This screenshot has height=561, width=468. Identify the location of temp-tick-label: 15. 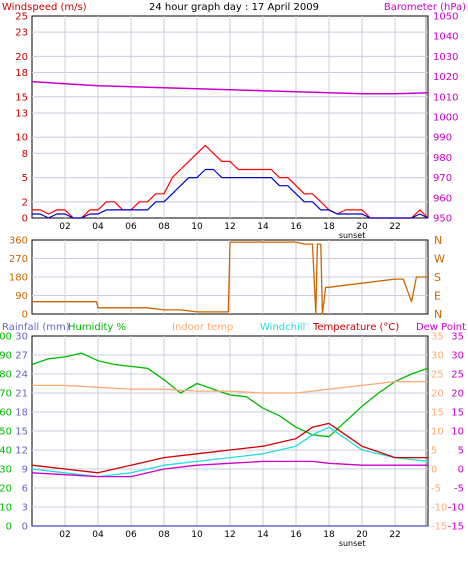
(457, 413).